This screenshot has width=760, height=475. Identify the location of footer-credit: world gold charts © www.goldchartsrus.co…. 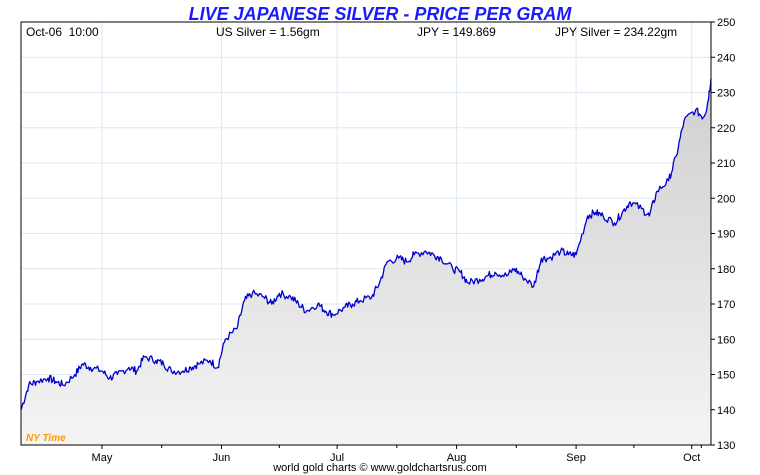
(379, 468).